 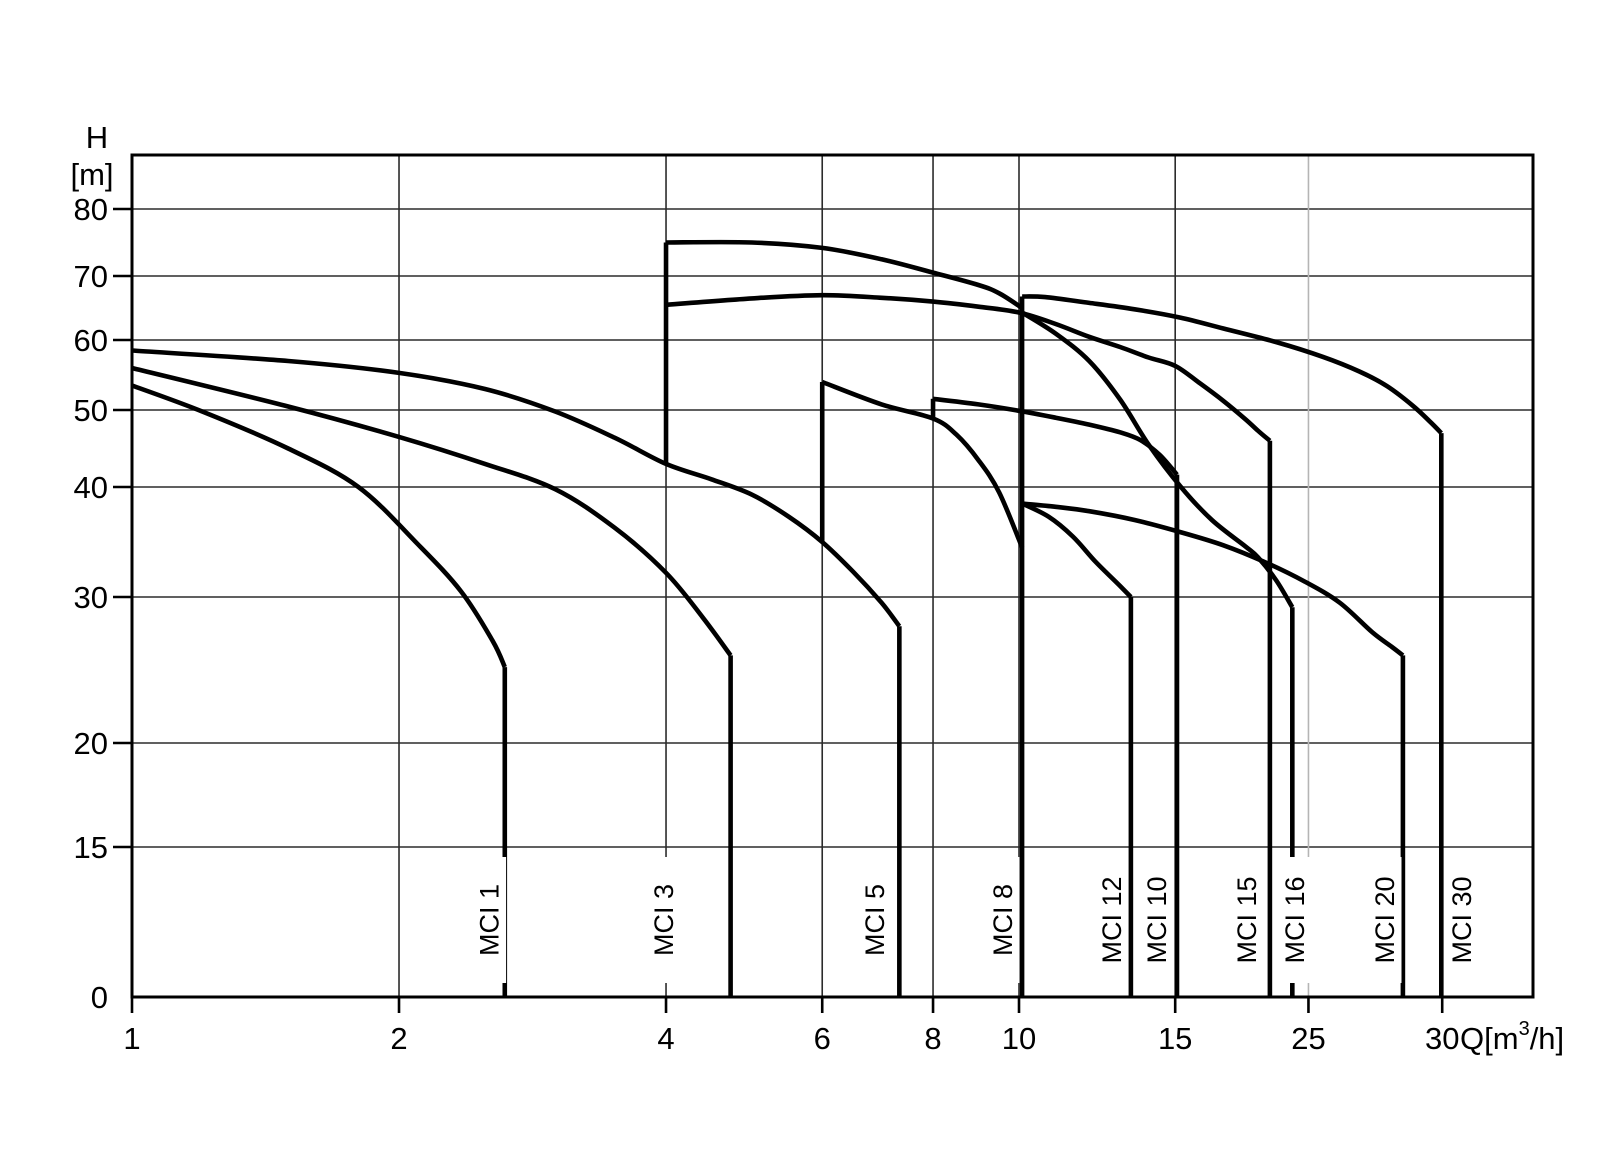 What do you see at coordinates (91, 743) in the screenshot?
I see `y-tick-label-20: 20` at bounding box center [91, 743].